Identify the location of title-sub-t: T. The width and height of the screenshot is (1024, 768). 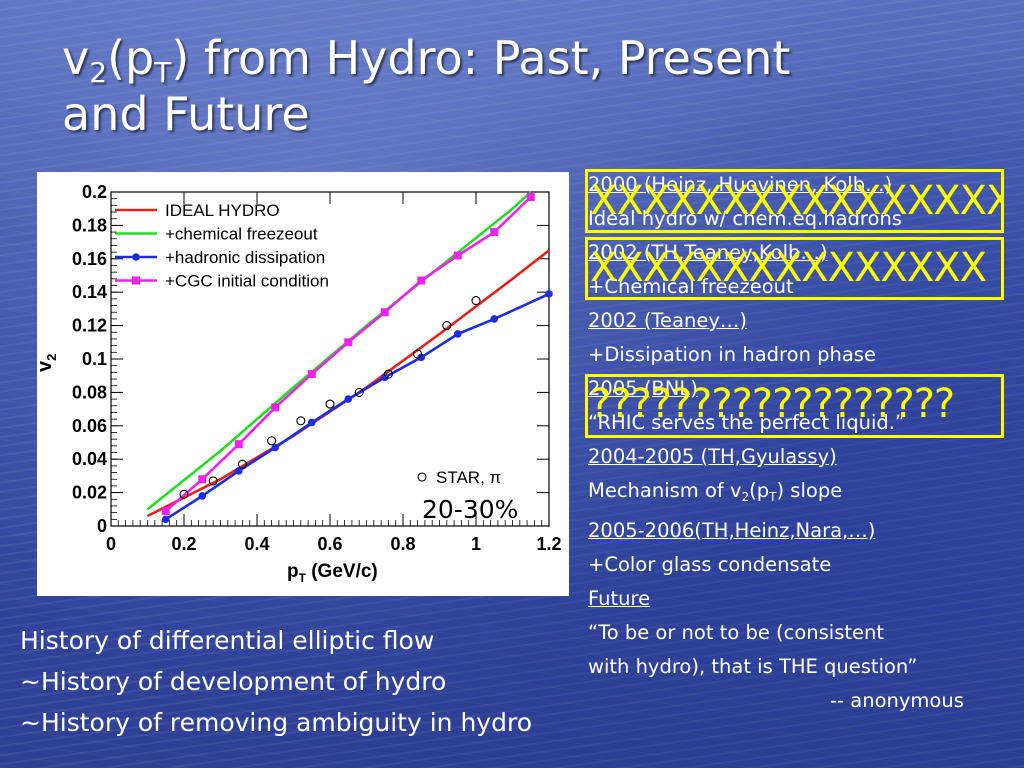
(163, 72).